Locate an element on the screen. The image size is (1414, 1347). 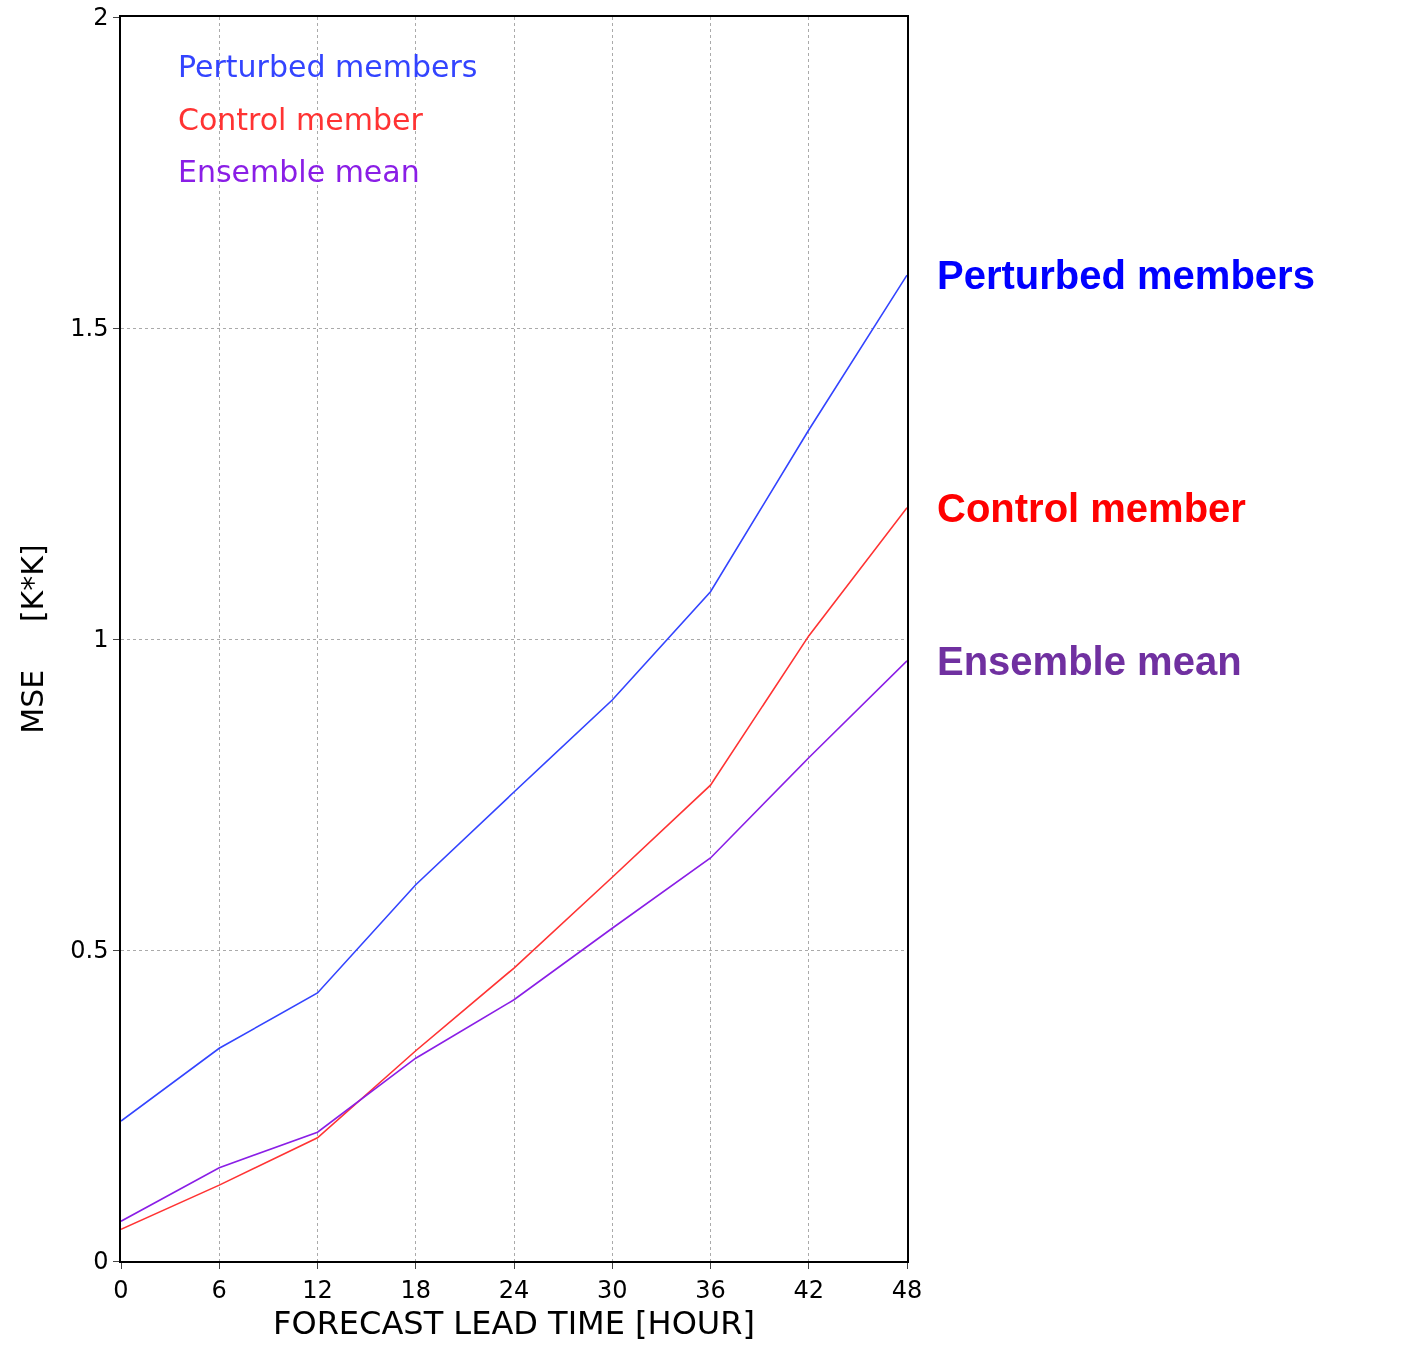
x-tick-label: 48 is located at coordinates (907, 1289).